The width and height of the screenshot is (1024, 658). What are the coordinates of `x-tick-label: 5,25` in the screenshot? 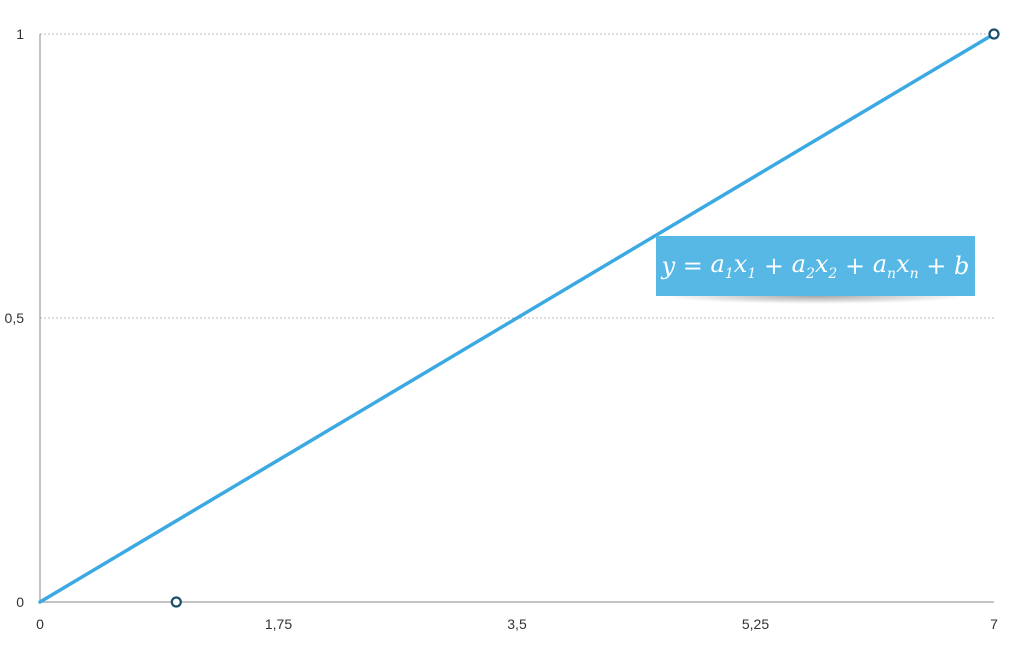 It's located at (755, 624).